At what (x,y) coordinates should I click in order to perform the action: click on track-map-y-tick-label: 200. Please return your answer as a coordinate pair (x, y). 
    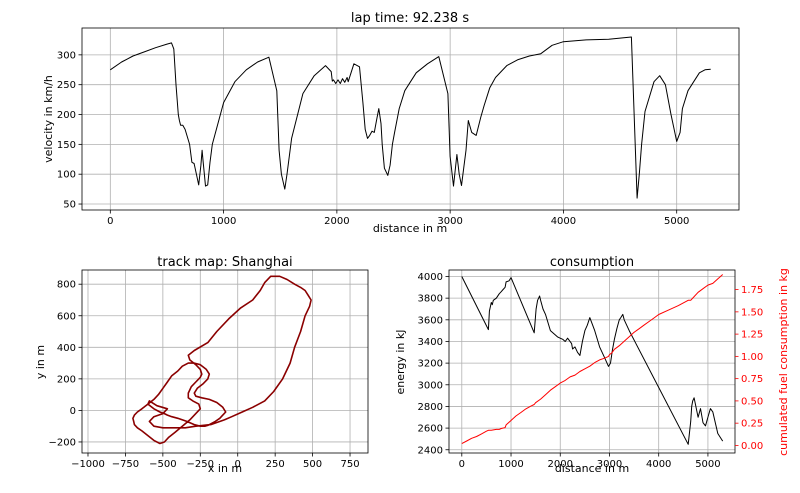
    Looking at the image, I should click on (66, 379).